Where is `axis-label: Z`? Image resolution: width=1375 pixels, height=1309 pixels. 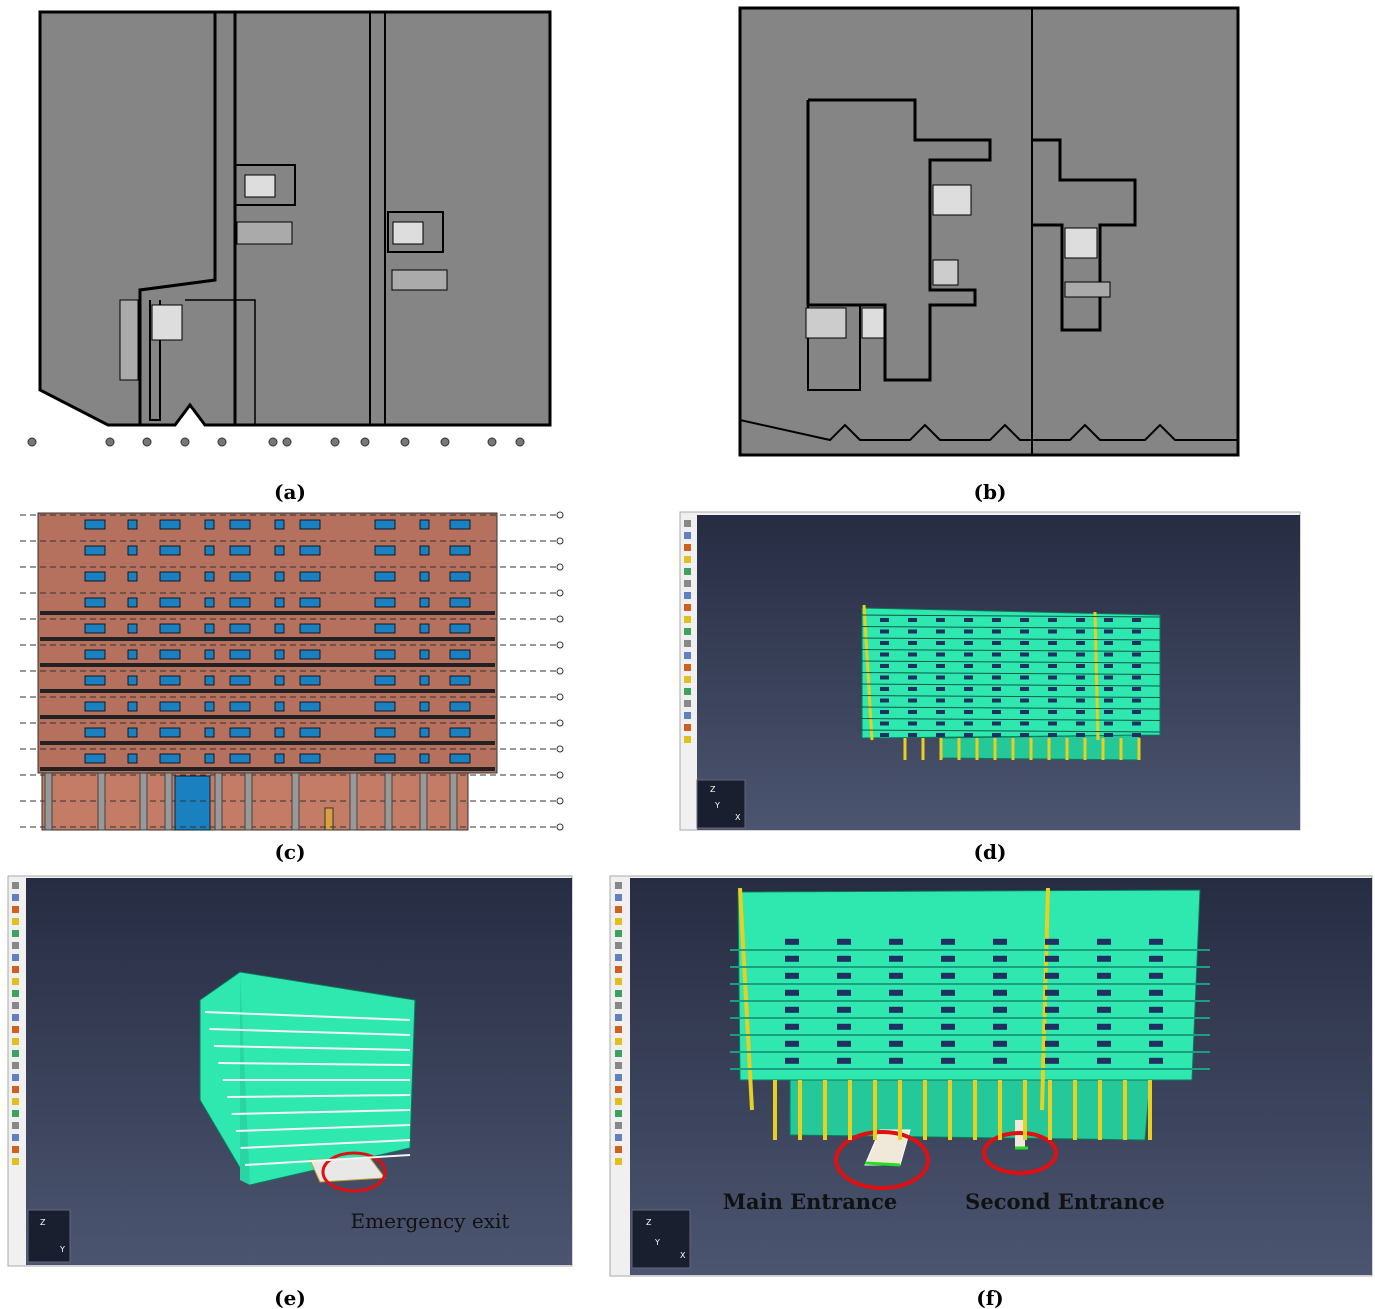
axis-label: Z is located at coordinates (713, 789).